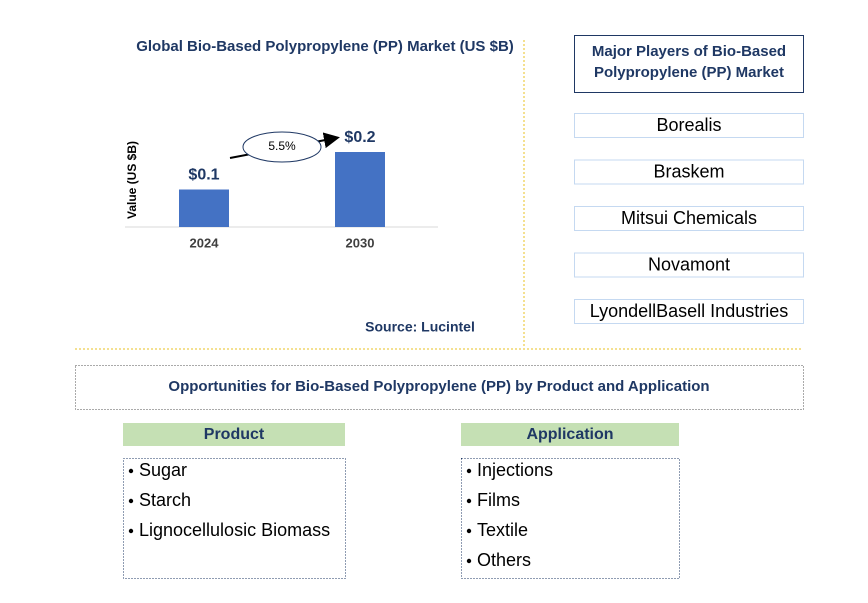 This screenshot has width=868, height=603. What do you see at coordinates (359, 137) in the screenshot?
I see `value-label: $0.2` at bounding box center [359, 137].